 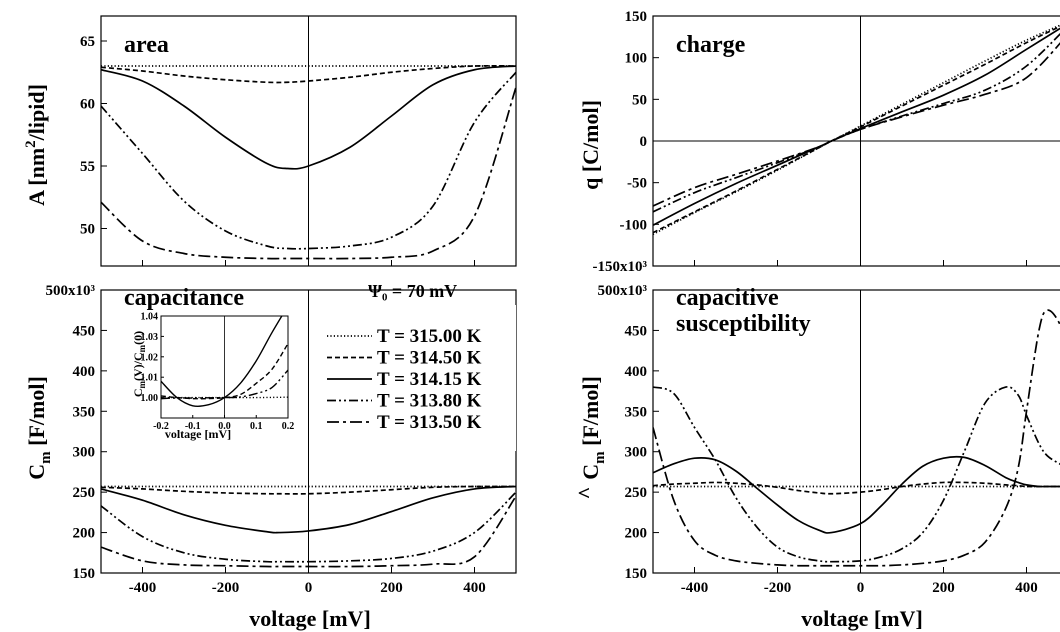 I want to click on legend-label-s314_50: T = 314.50 K, so click(x=429, y=358).